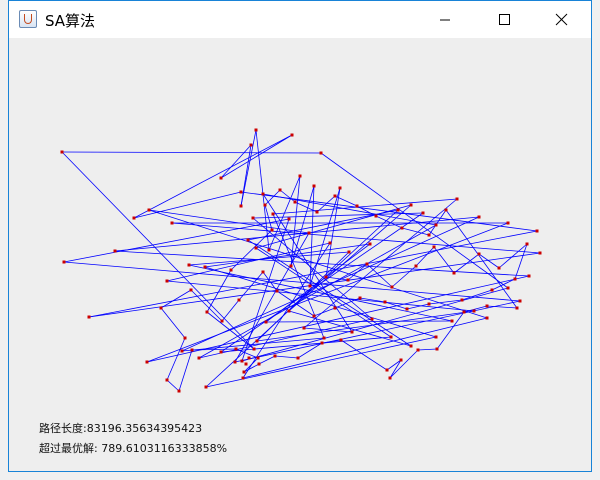  I want to click on title-bar: SA算法, so click(300, 19).